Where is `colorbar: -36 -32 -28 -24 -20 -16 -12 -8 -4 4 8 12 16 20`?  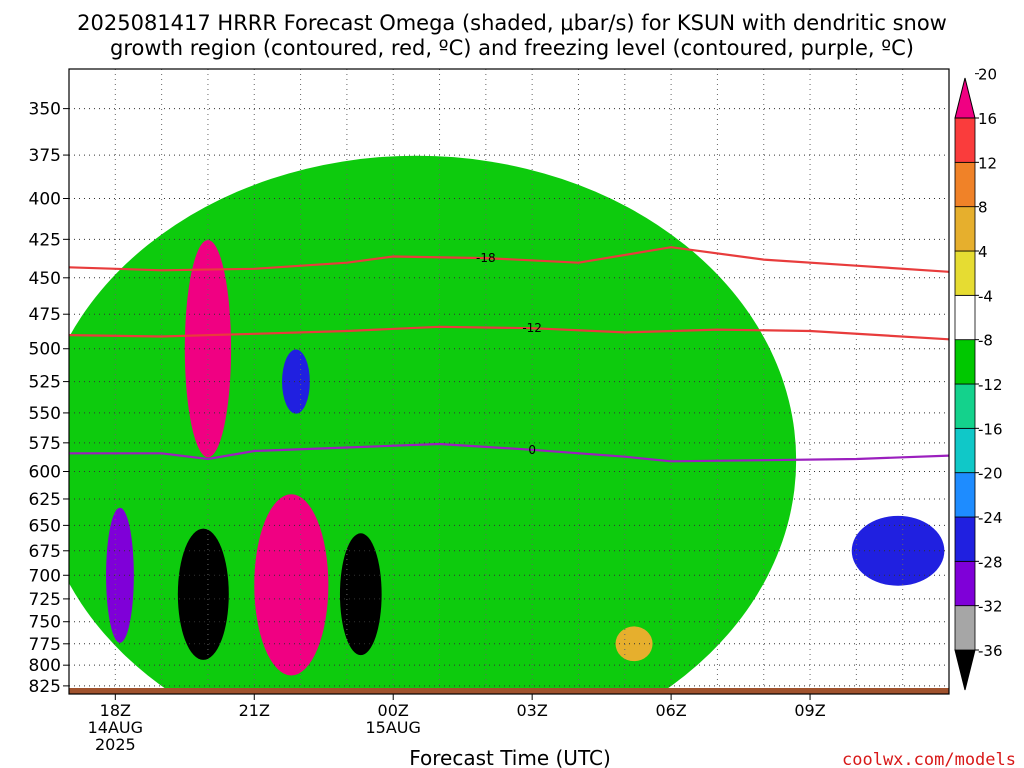 colorbar: -36 -32 -28 -24 -20 -16 -12 -8 -4 4 8 12 16 20 is located at coordinates (978, 378).